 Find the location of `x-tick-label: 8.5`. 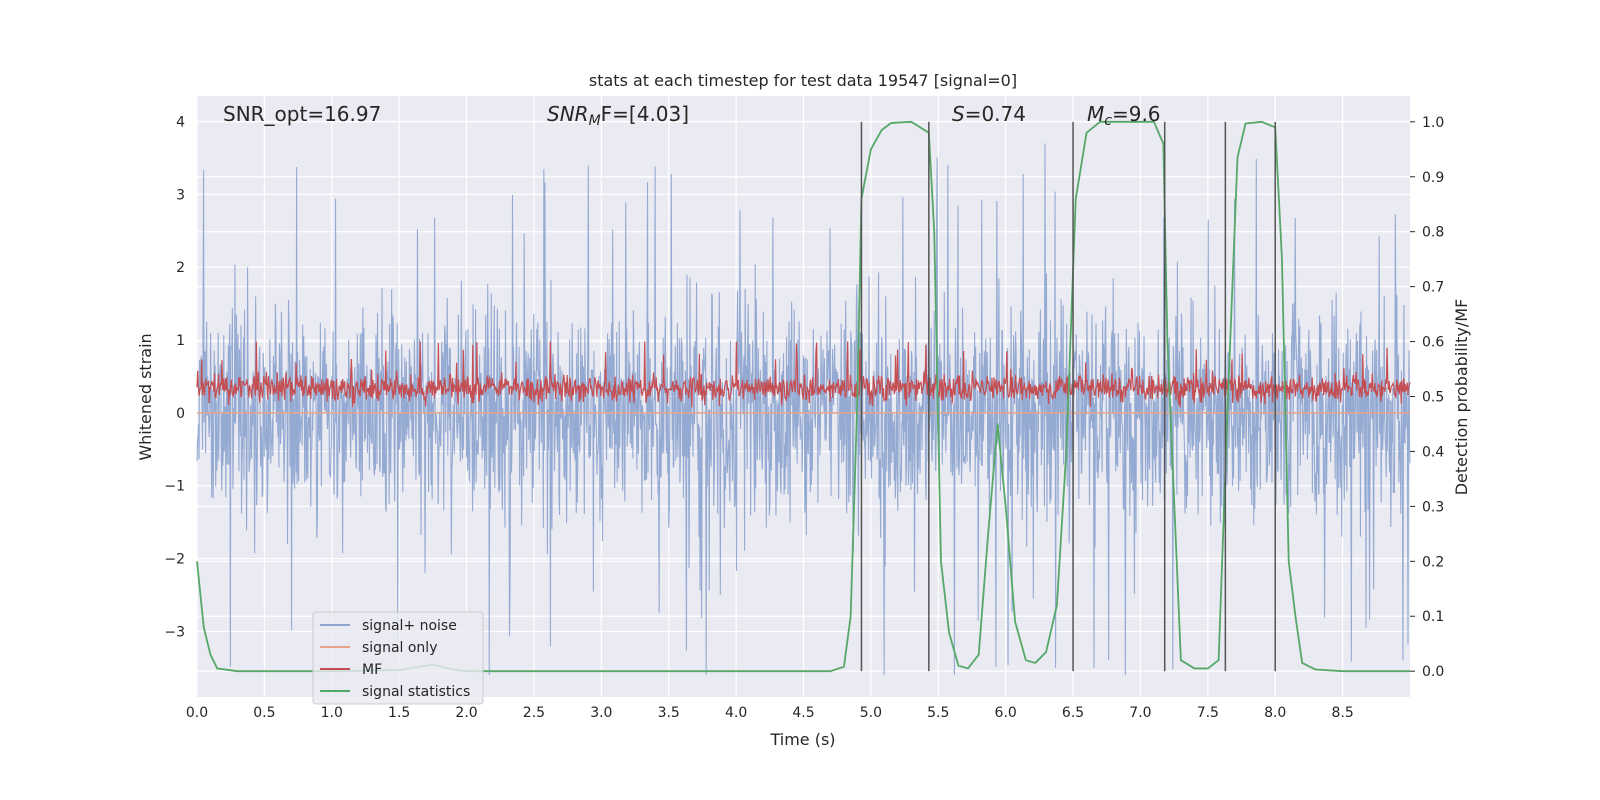

x-tick-label: 8.5 is located at coordinates (1342, 713).